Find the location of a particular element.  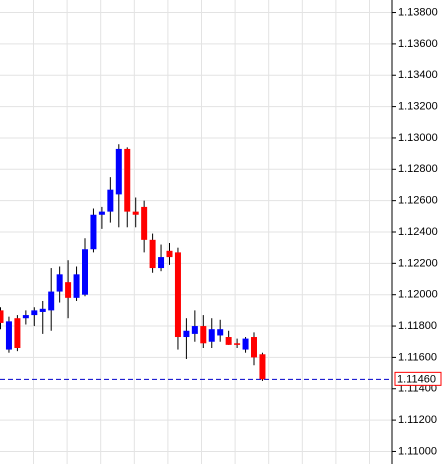

last-price-box is located at coordinates (418, 378).